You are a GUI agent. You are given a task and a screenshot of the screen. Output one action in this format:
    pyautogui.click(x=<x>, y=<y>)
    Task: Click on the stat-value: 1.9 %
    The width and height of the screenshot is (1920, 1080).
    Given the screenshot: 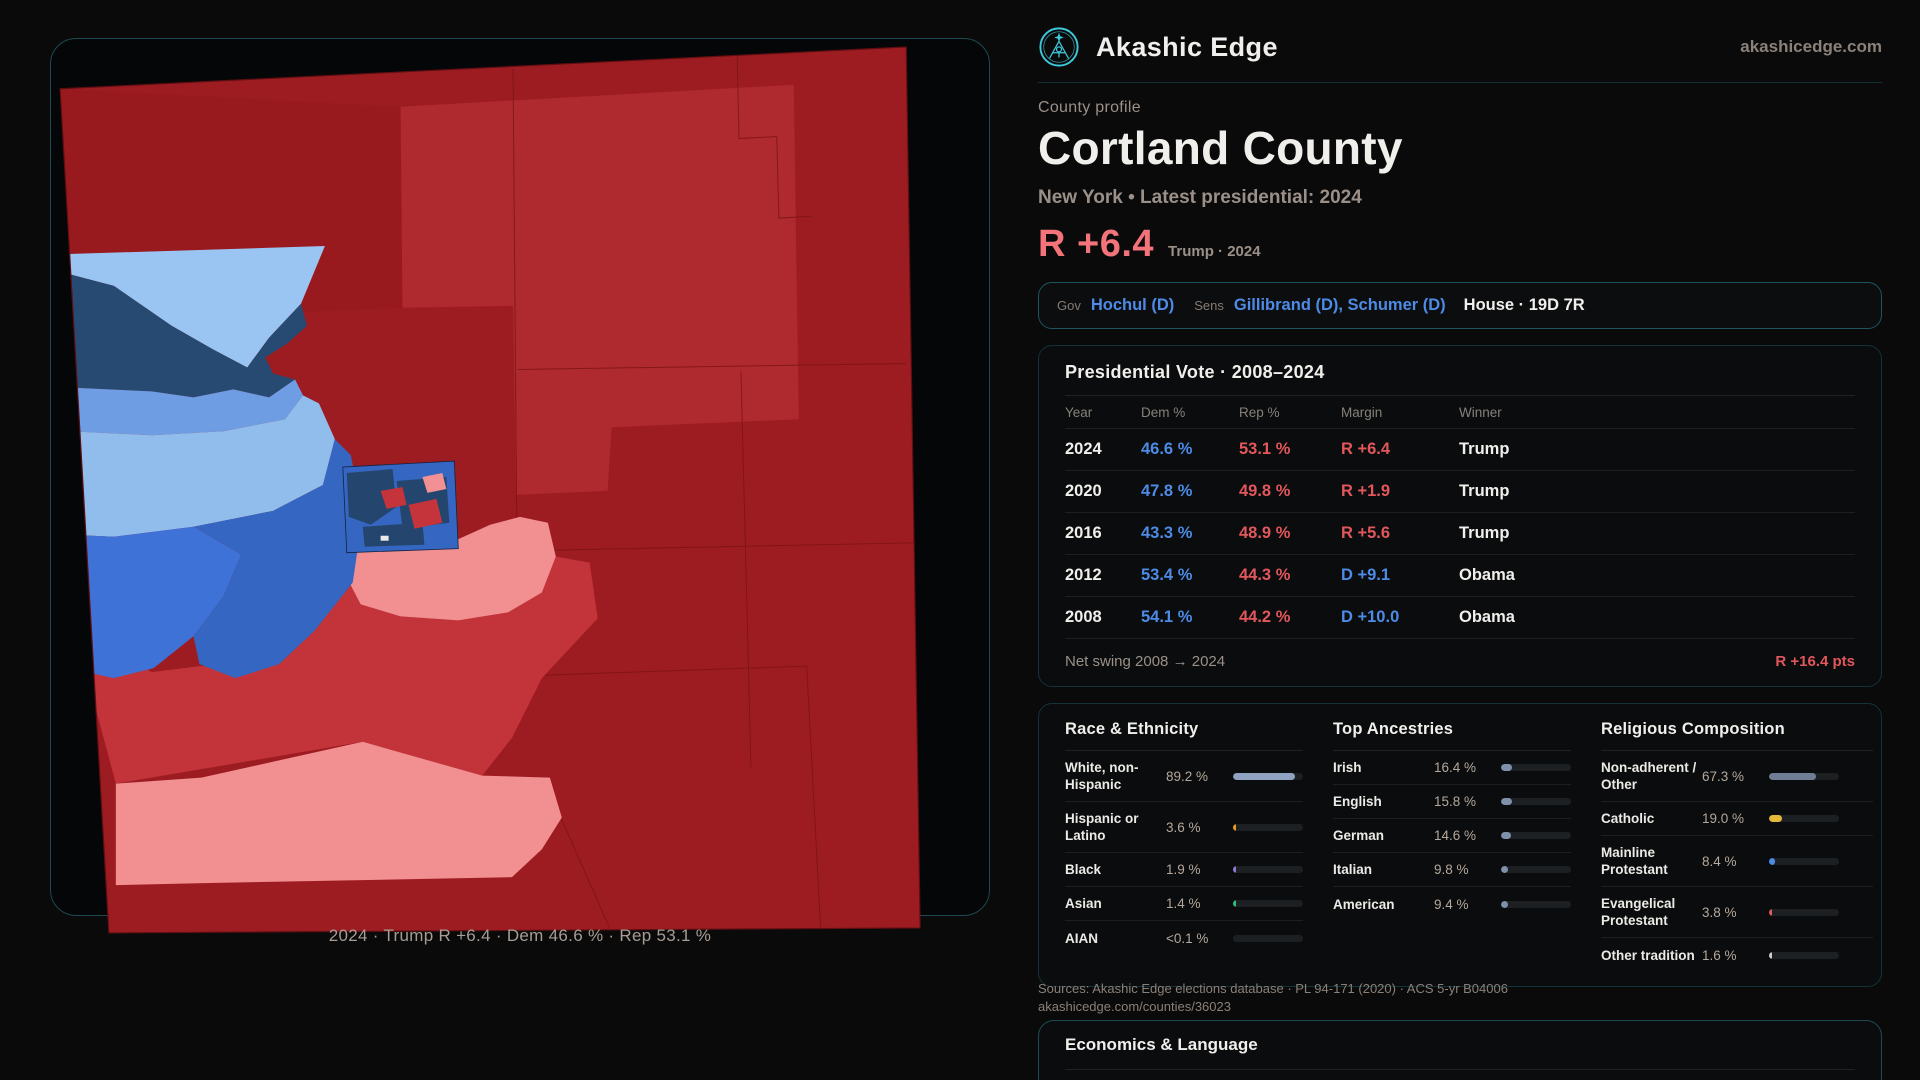 What is the action you would take?
    pyautogui.click(x=1183, y=869)
    